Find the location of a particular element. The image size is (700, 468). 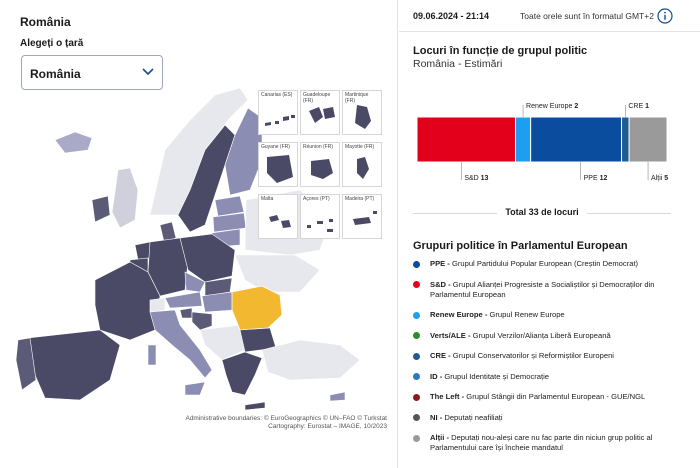

map-country-ireland is located at coordinates (101, 209).